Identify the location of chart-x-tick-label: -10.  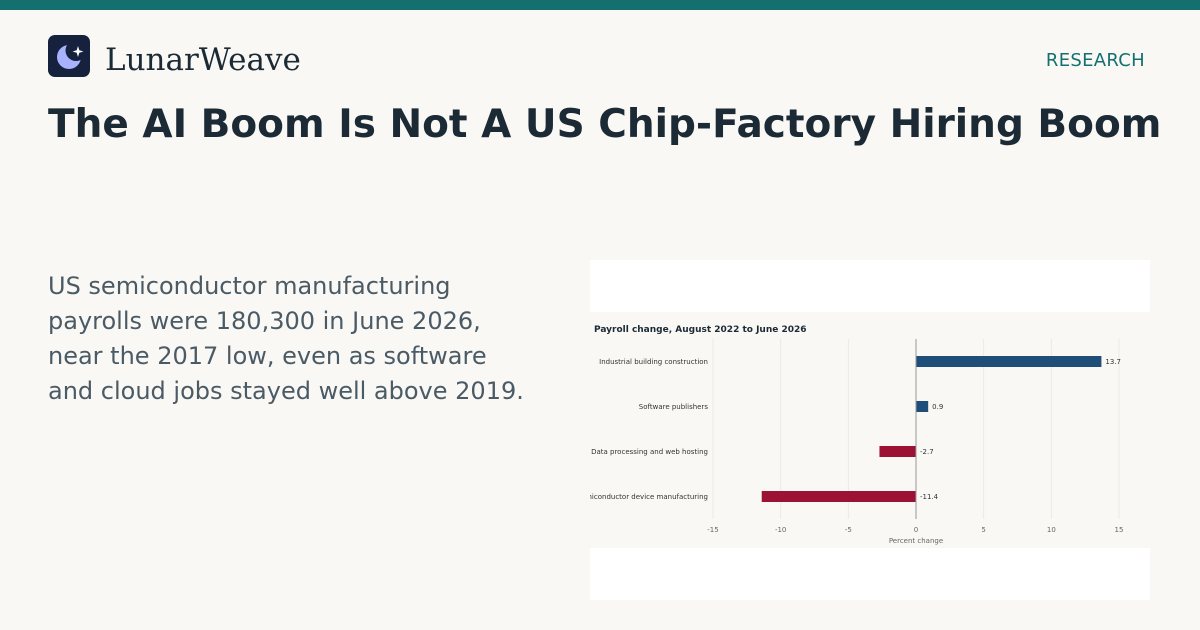
(780, 530).